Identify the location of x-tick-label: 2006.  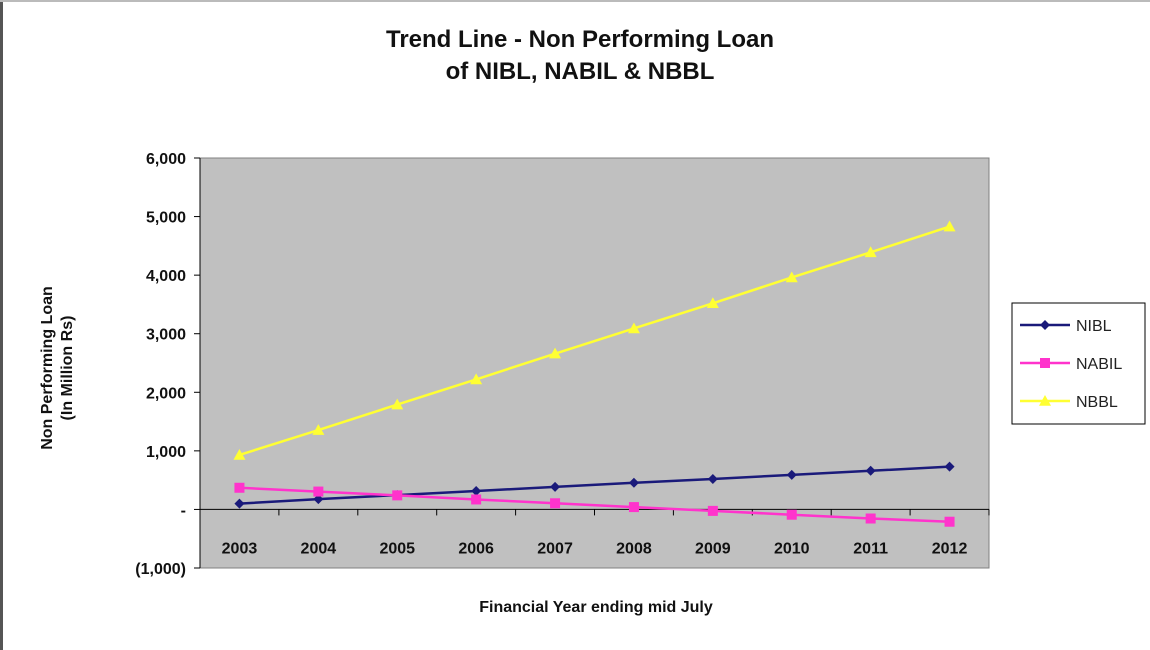
(476, 548).